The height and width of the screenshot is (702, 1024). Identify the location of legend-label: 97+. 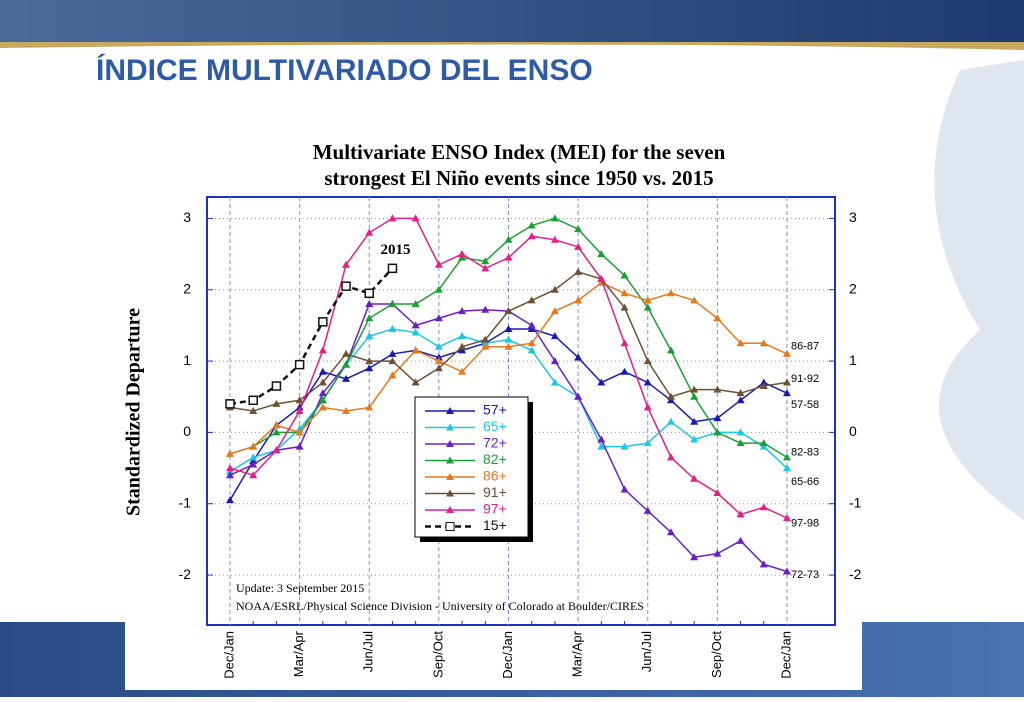
(495, 509).